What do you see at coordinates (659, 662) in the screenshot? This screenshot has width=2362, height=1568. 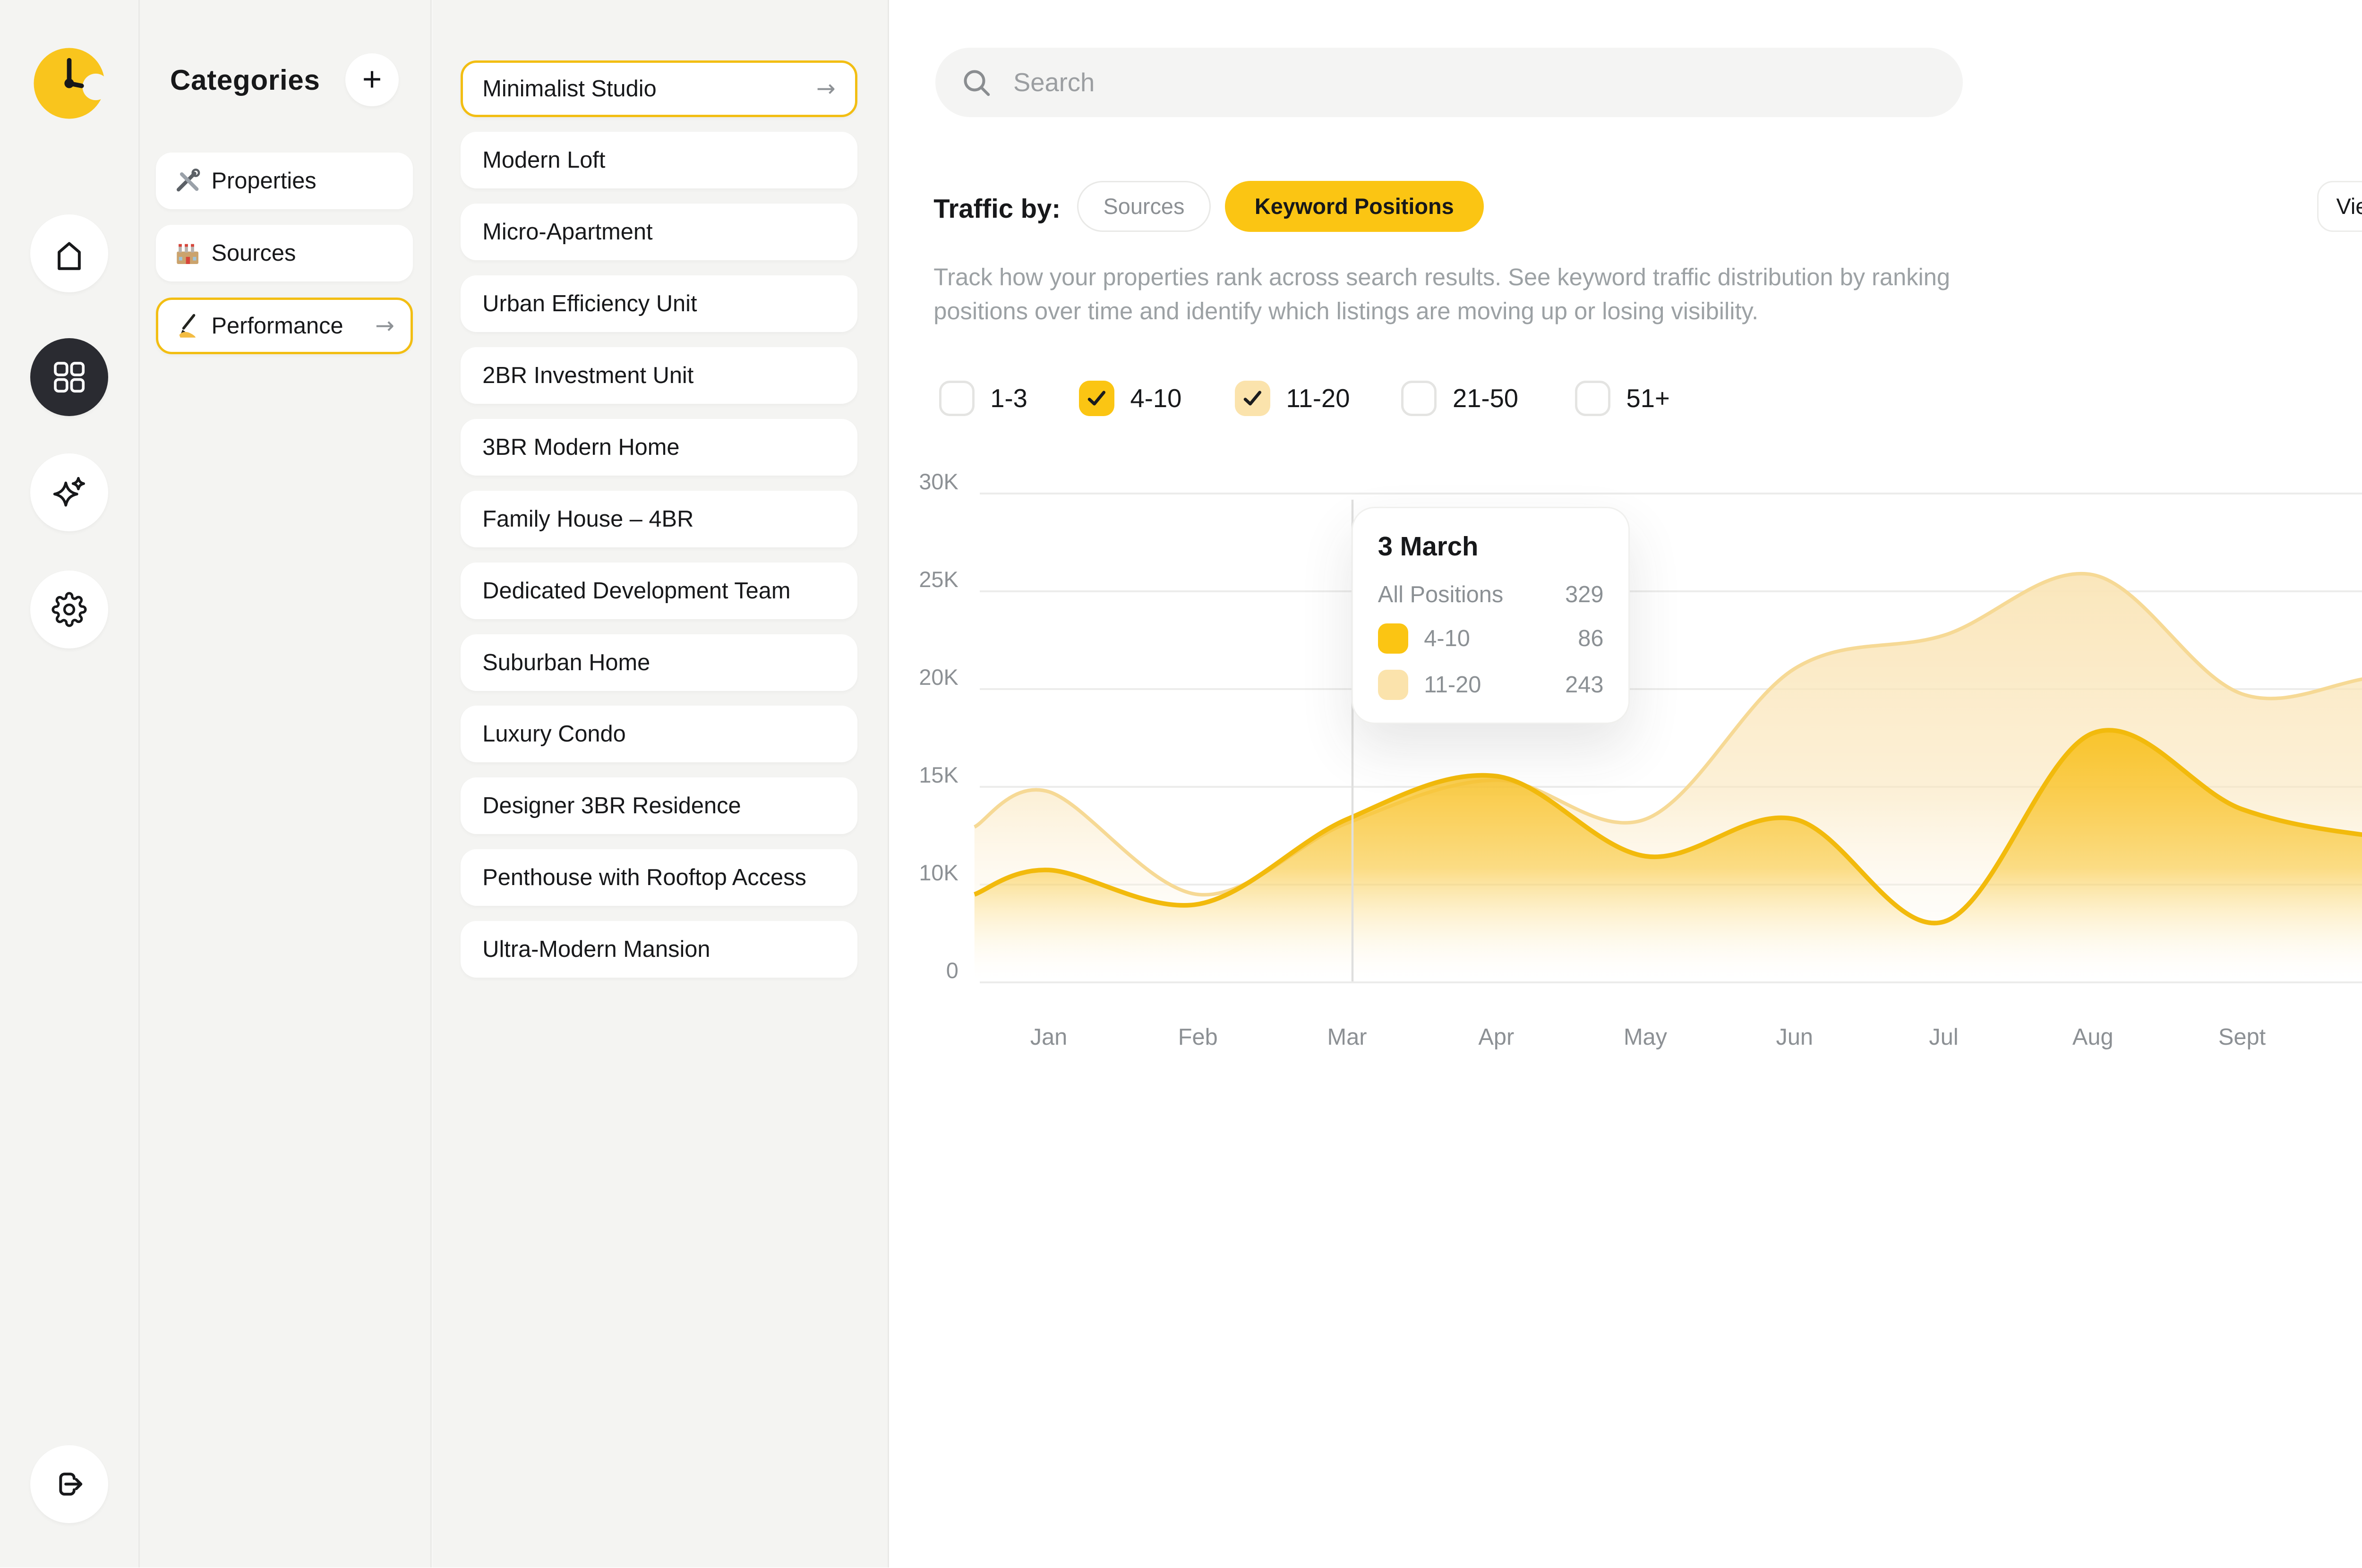 I see `listing-item: Suburban Home` at bounding box center [659, 662].